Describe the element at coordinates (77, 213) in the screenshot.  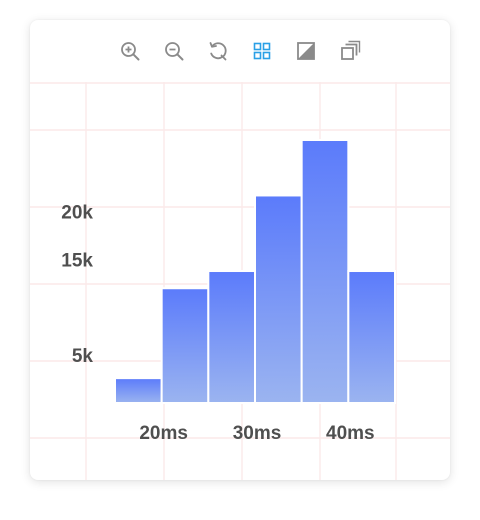
I see `y-tick-label: 20k` at that location.